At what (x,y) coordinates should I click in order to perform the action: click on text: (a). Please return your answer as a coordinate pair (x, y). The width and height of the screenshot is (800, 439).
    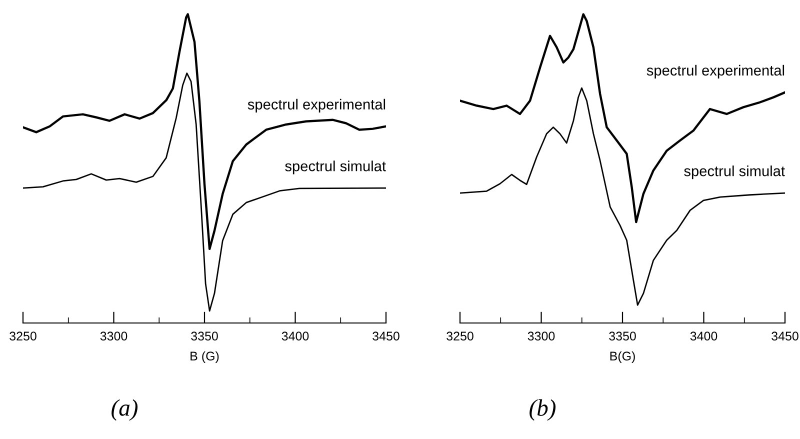
    Looking at the image, I should click on (125, 410).